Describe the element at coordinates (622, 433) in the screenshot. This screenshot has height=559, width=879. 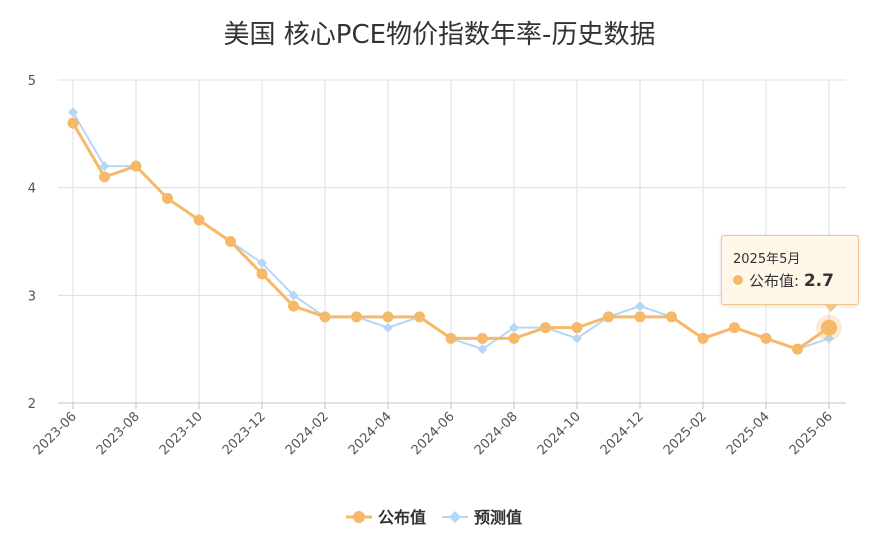
I see `x-tick-label: 2024-12` at that location.